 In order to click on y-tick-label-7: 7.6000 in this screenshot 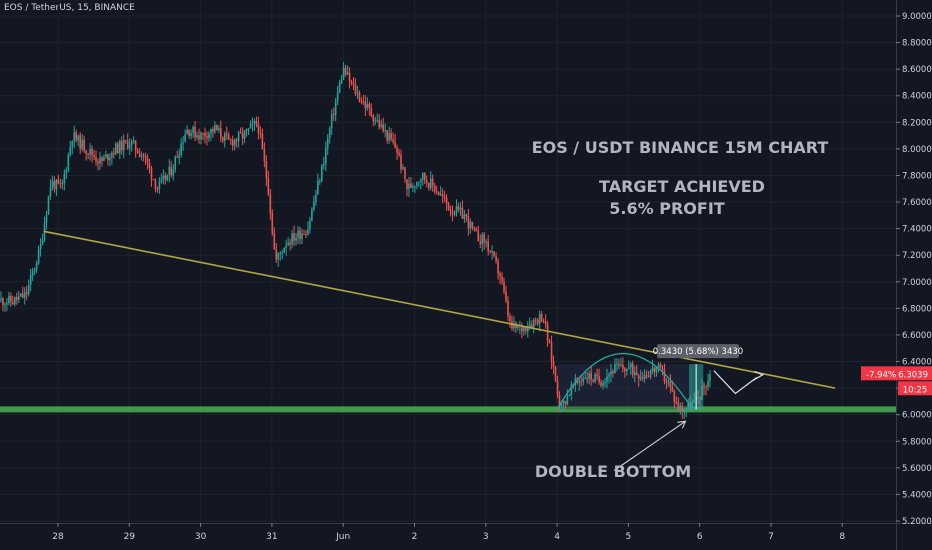, I will do `click(917, 203)`.